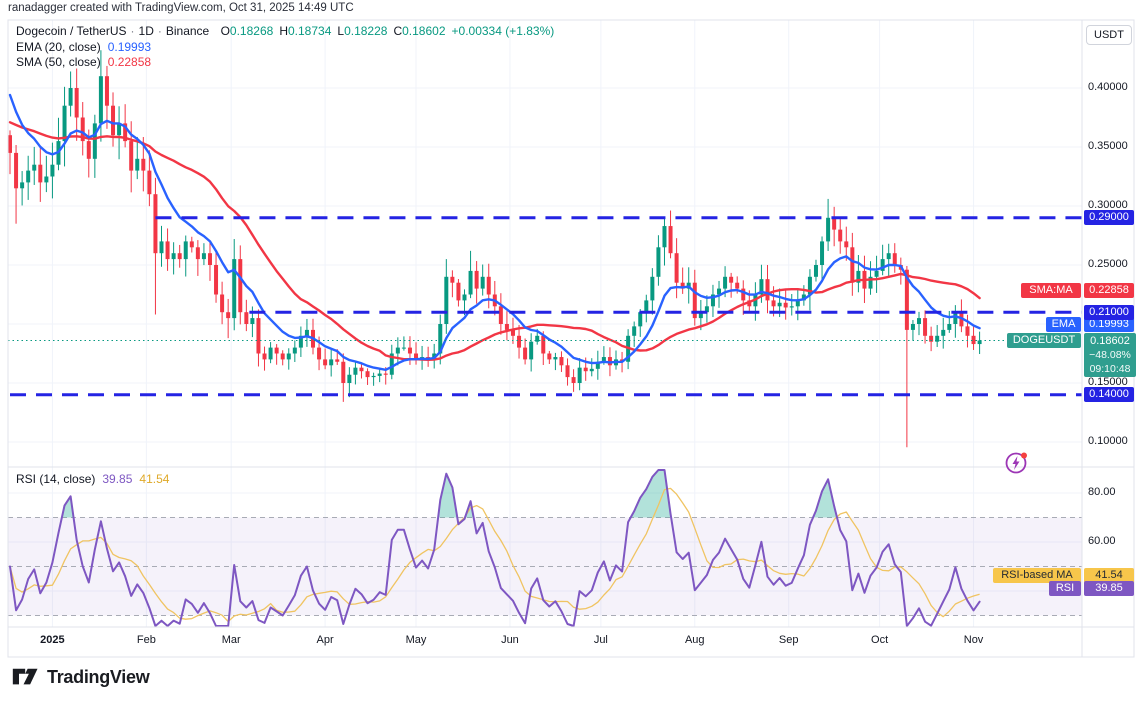 The image size is (1142, 703). Describe the element at coordinates (25, 676) in the screenshot. I see `tradingview-logo-icon` at that location.